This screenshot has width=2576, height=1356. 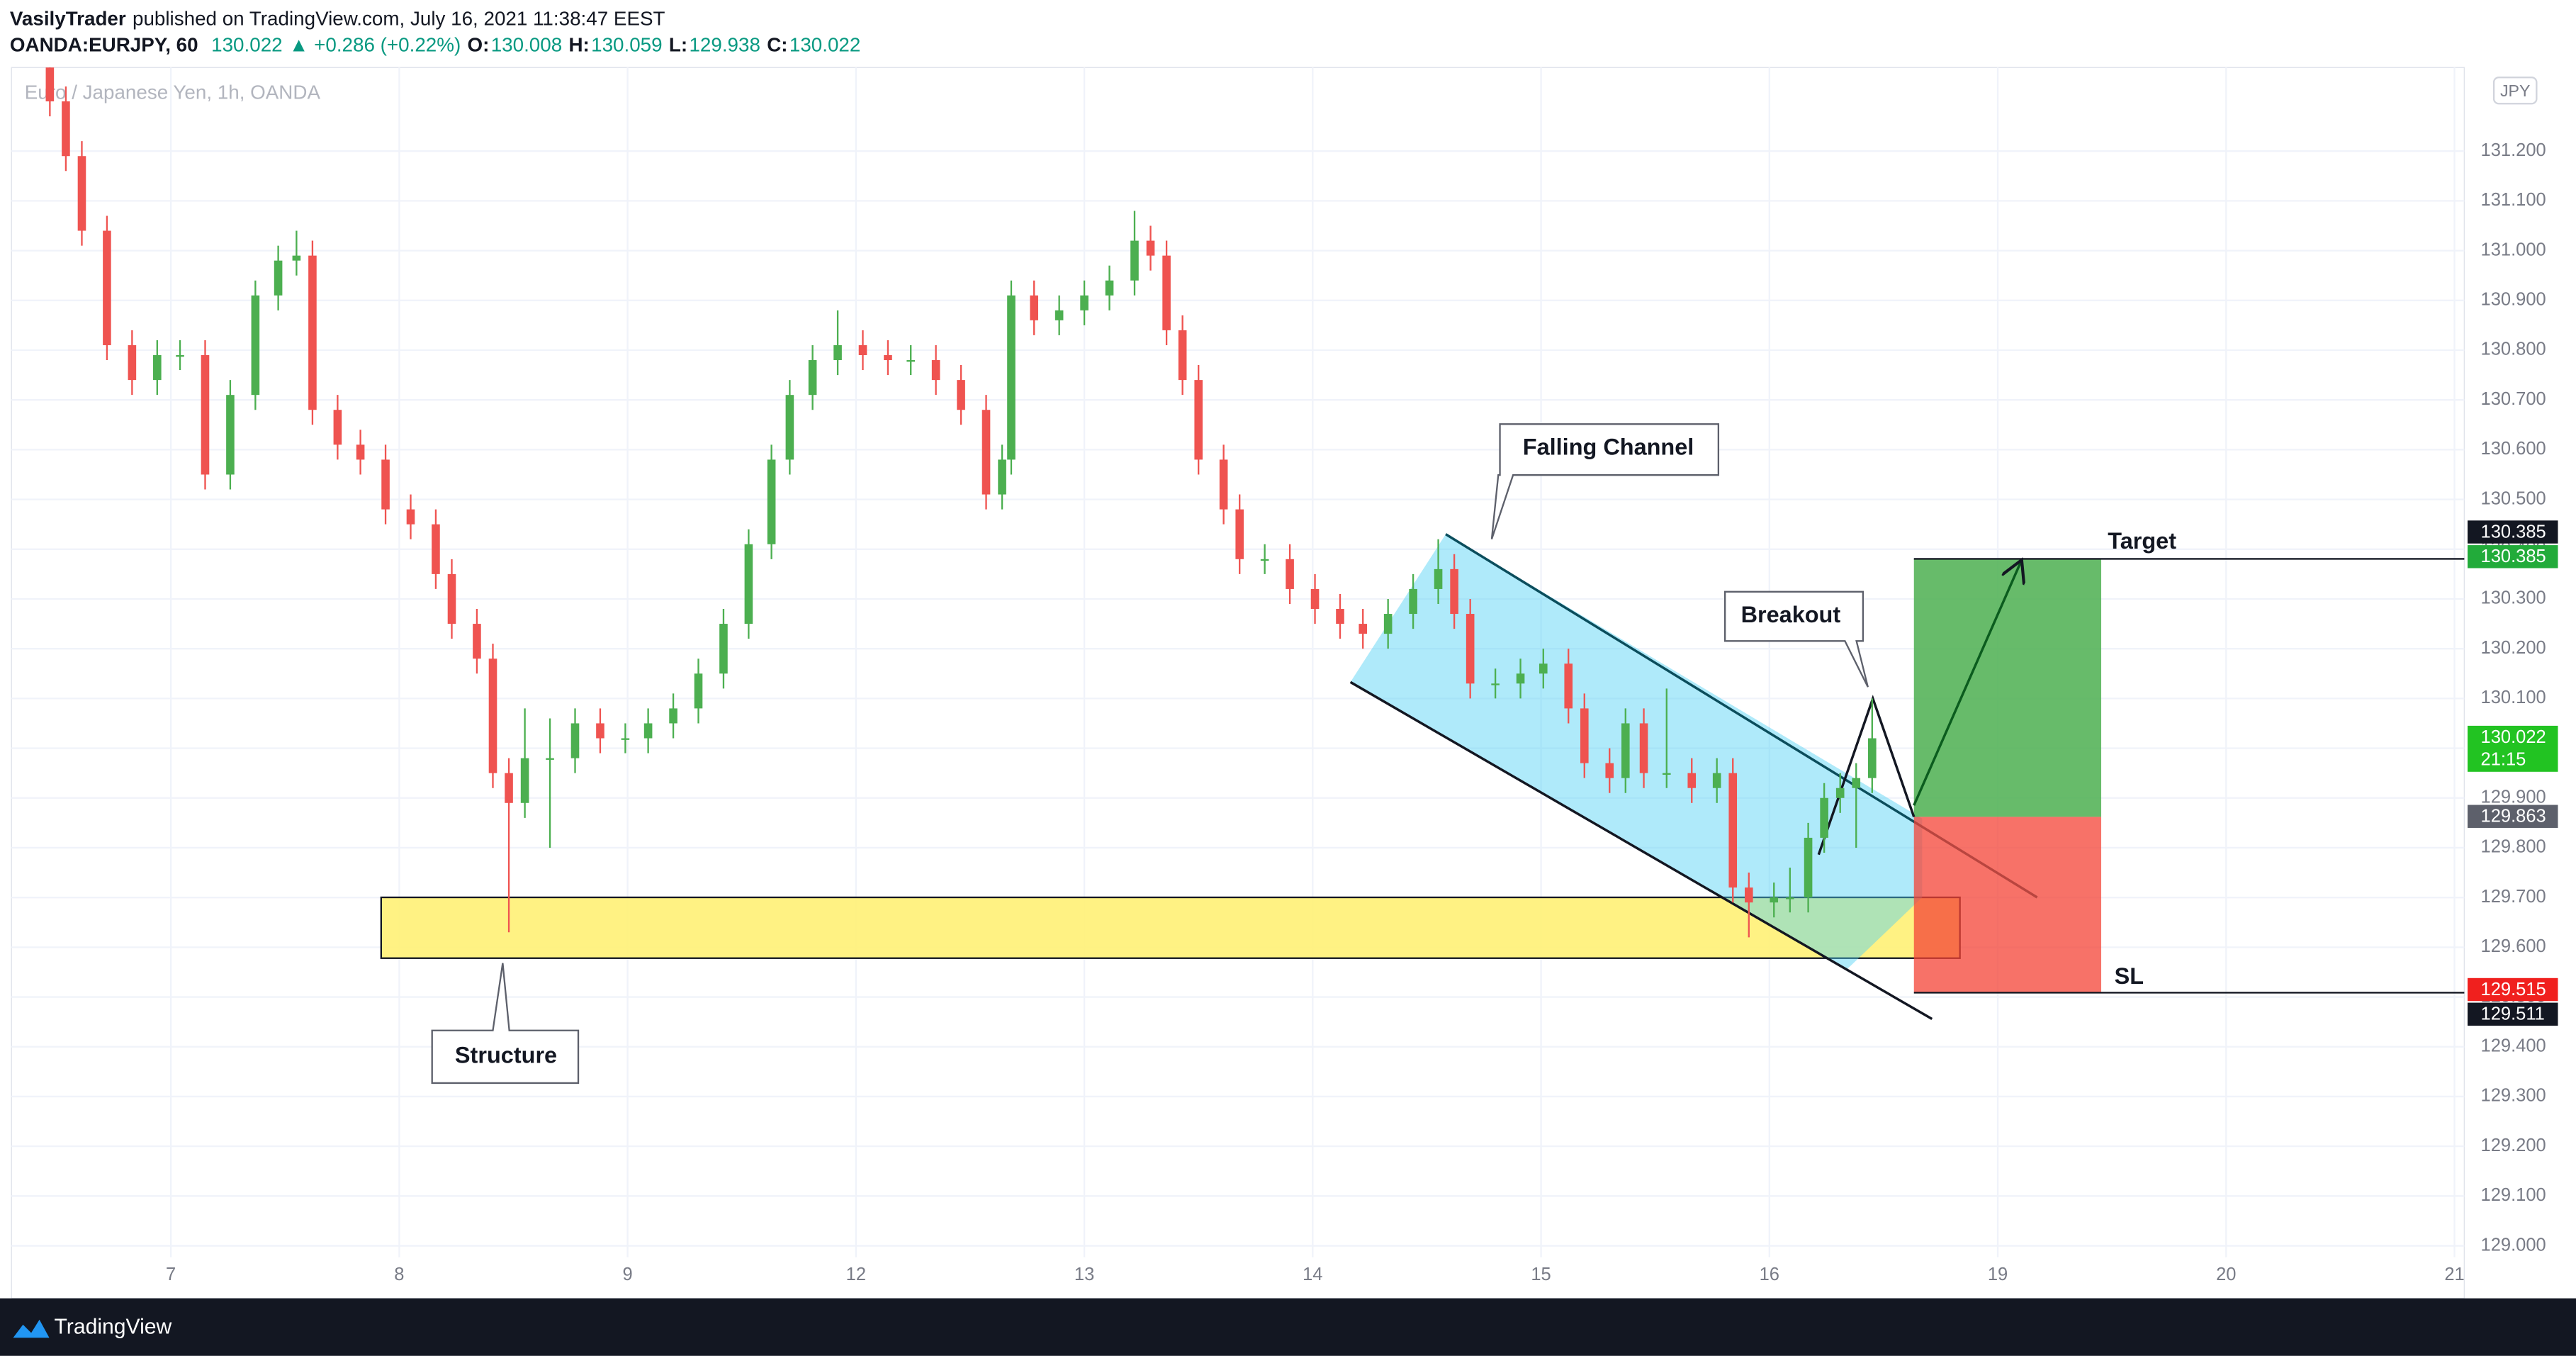 What do you see at coordinates (2513, 648) in the screenshot?
I see `y-tick-label: 130.200` at bounding box center [2513, 648].